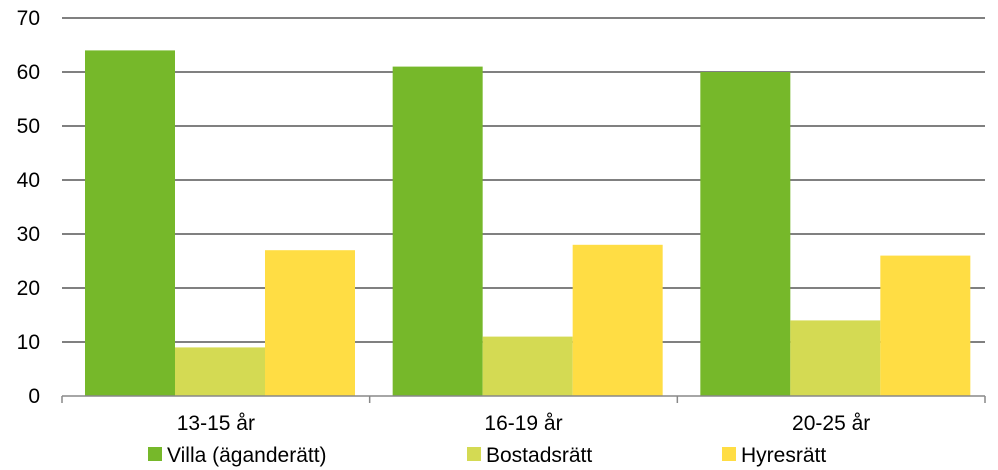 The height and width of the screenshot is (470, 998). Describe the element at coordinates (831, 423) in the screenshot. I see `x-category-label: 20-25 år` at that location.